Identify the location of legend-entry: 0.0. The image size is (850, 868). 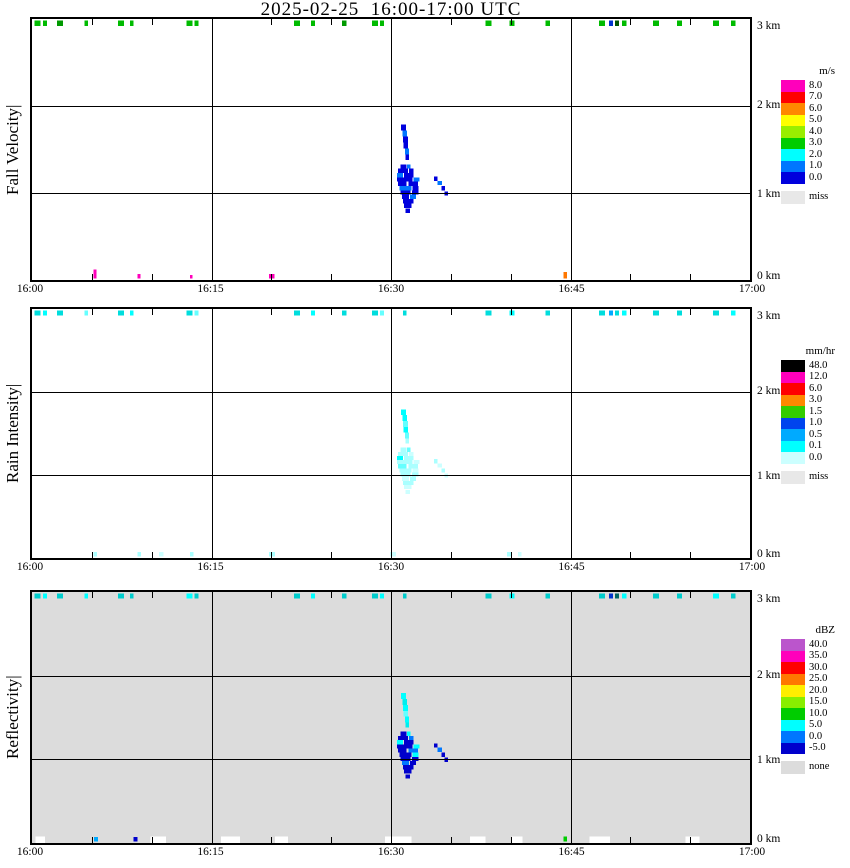
(814, 737).